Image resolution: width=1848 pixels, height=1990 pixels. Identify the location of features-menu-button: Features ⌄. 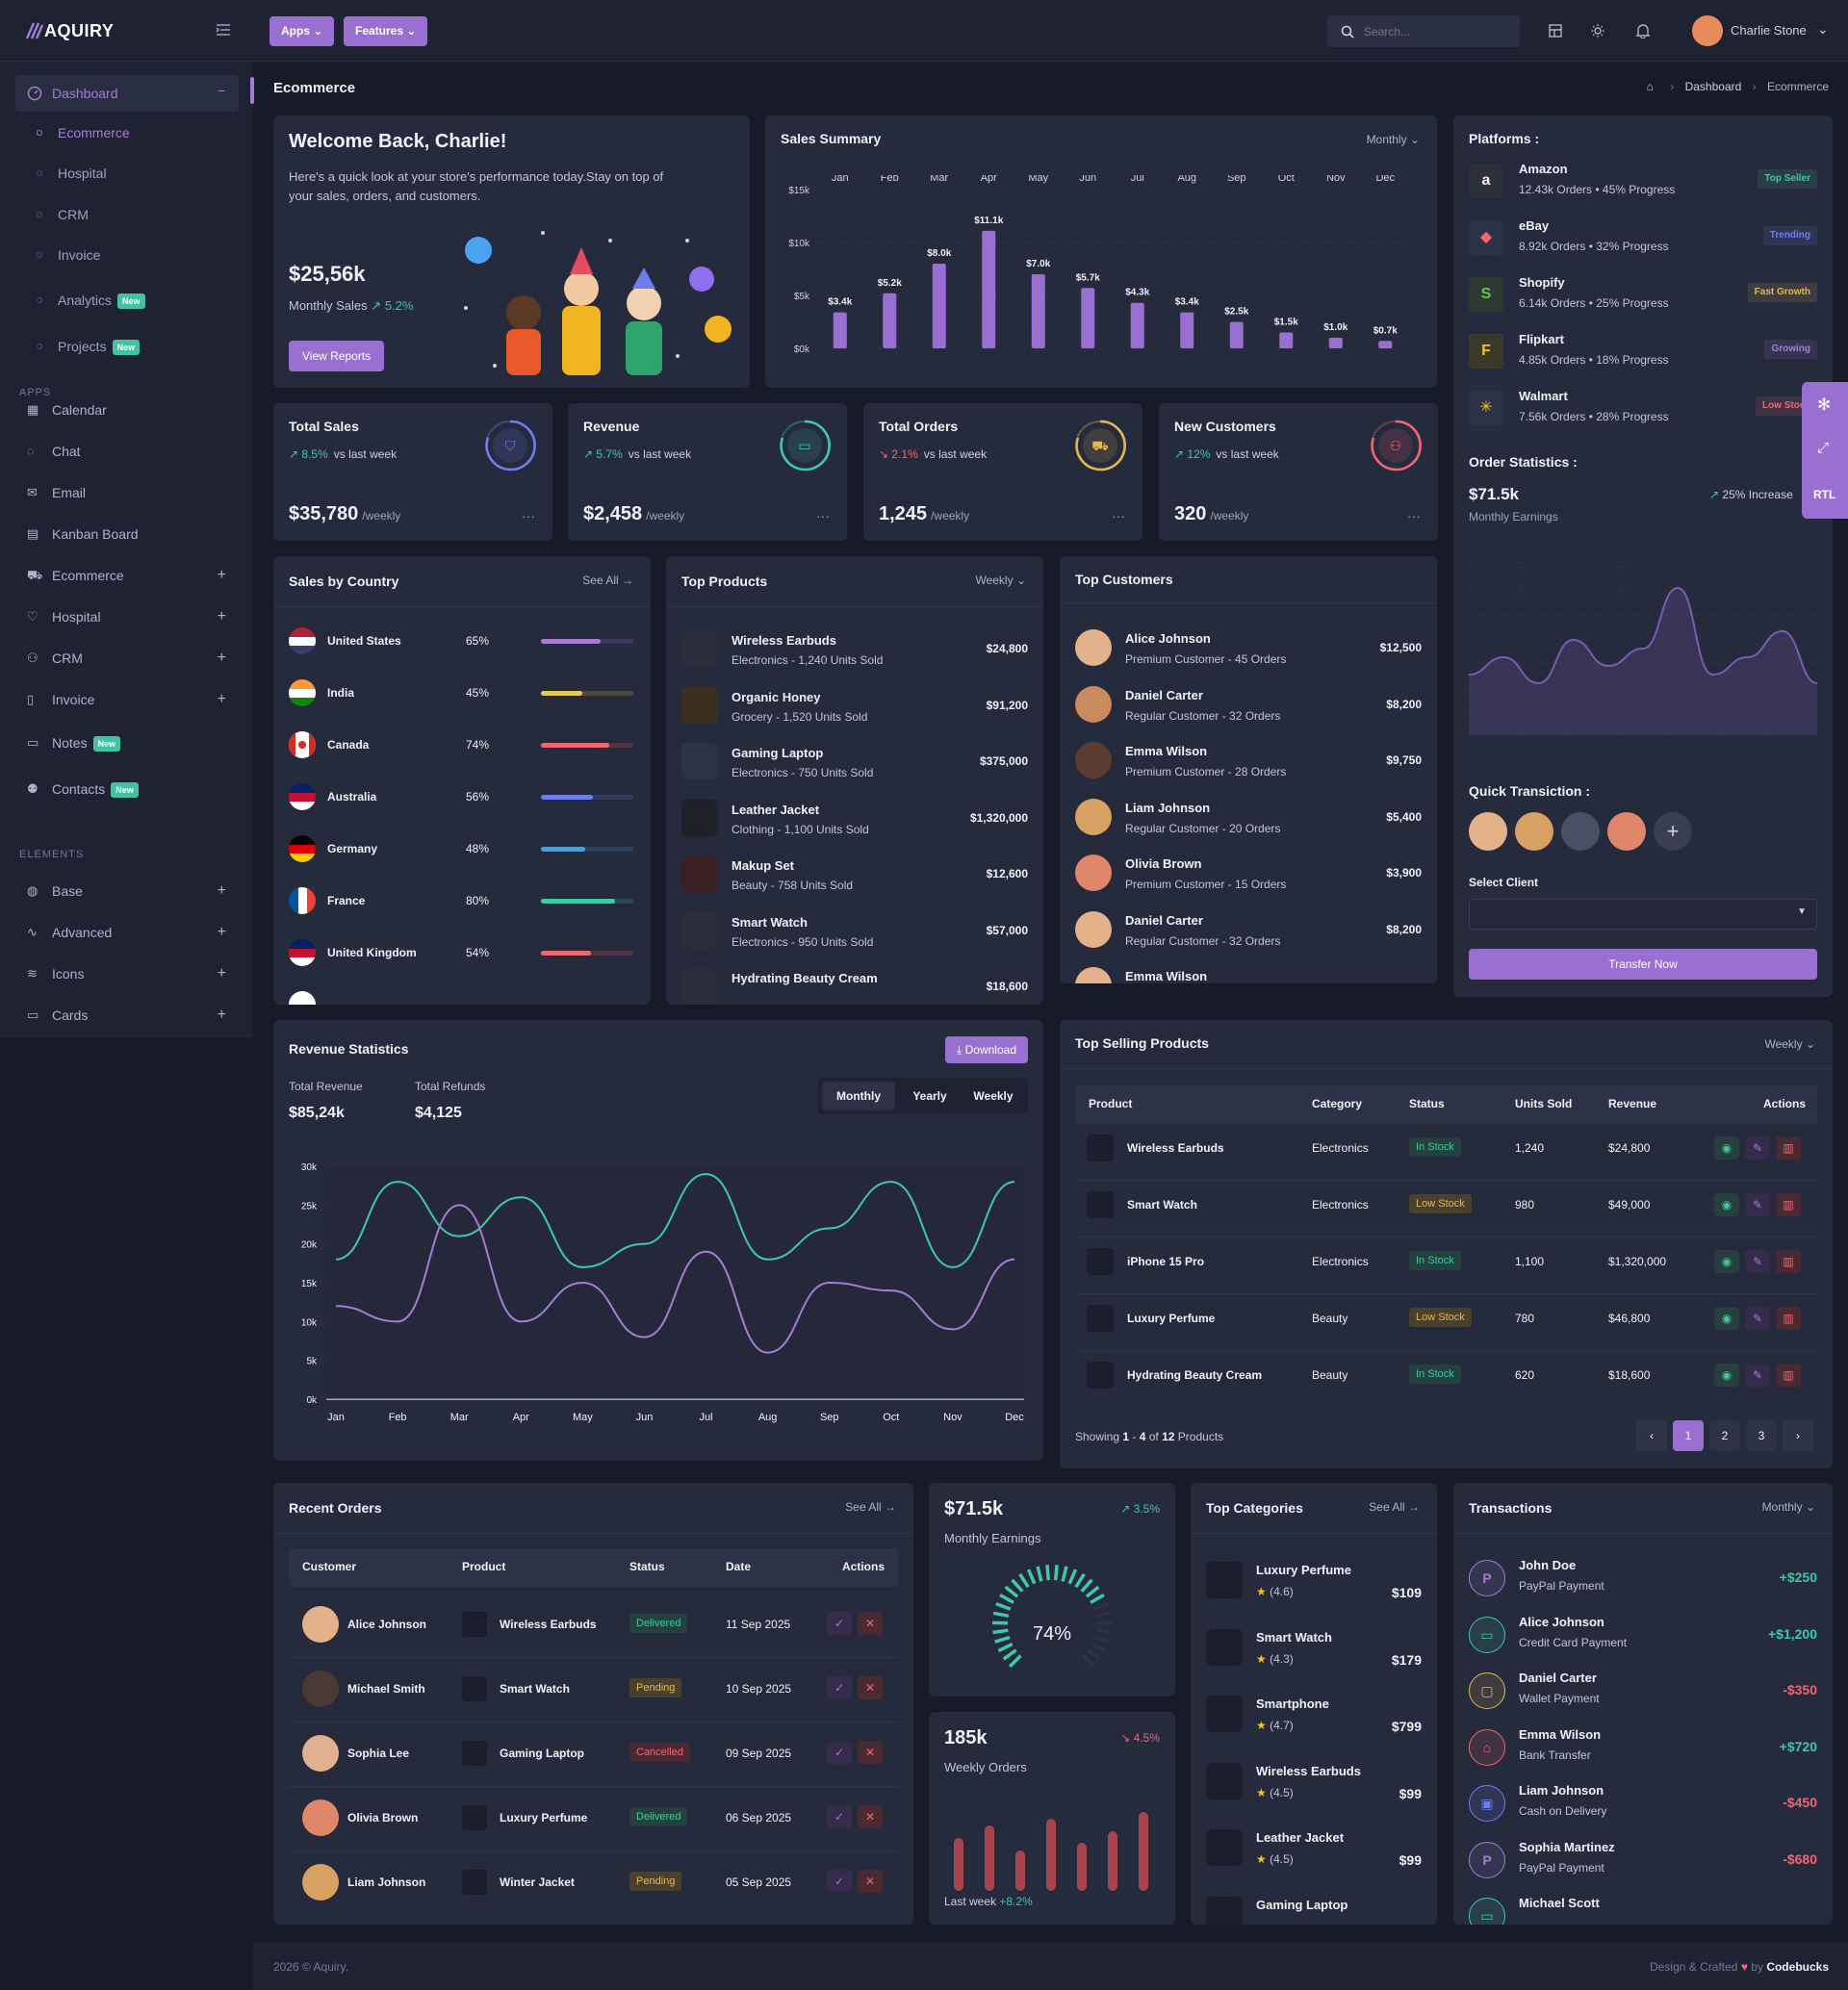
(386, 31).